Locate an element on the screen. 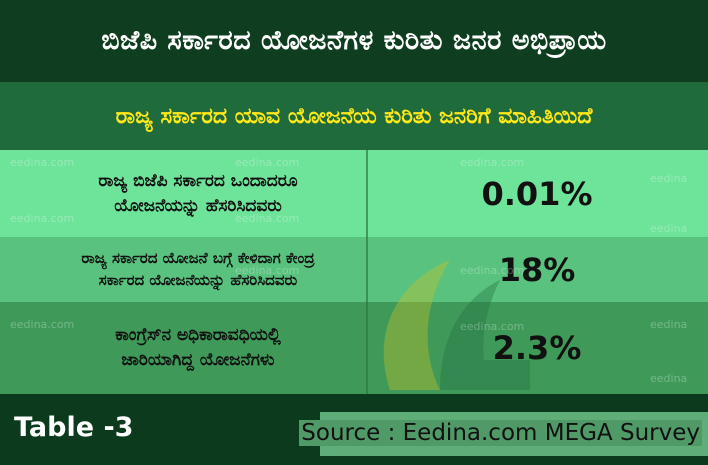  eedina-logo-watermark is located at coordinates (456, 325).